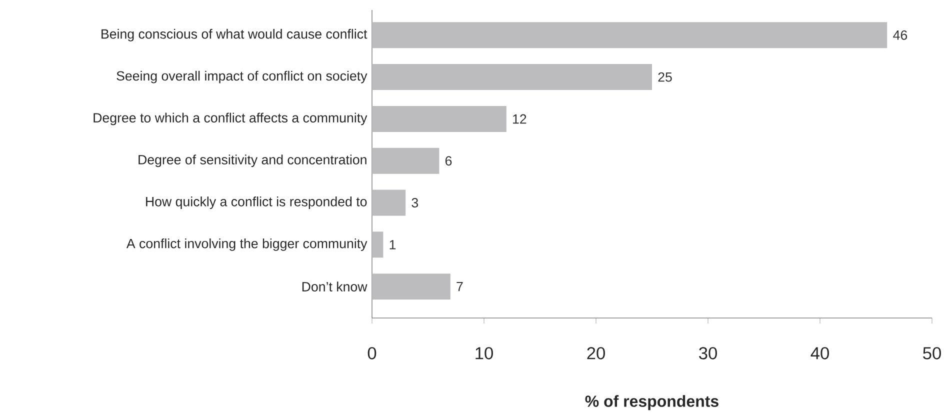  What do you see at coordinates (415, 203) in the screenshot?
I see `data-label: 3` at bounding box center [415, 203].